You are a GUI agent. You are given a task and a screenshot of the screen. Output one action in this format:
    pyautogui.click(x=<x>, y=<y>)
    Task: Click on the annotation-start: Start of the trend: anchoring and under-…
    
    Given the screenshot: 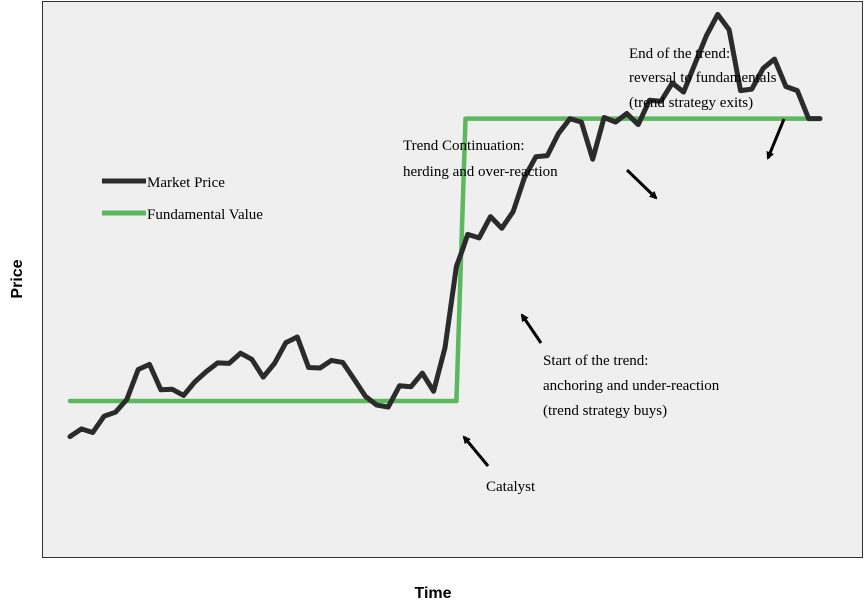 What is the action you would take?
    pyautogui.click(x=620, y=366)
    